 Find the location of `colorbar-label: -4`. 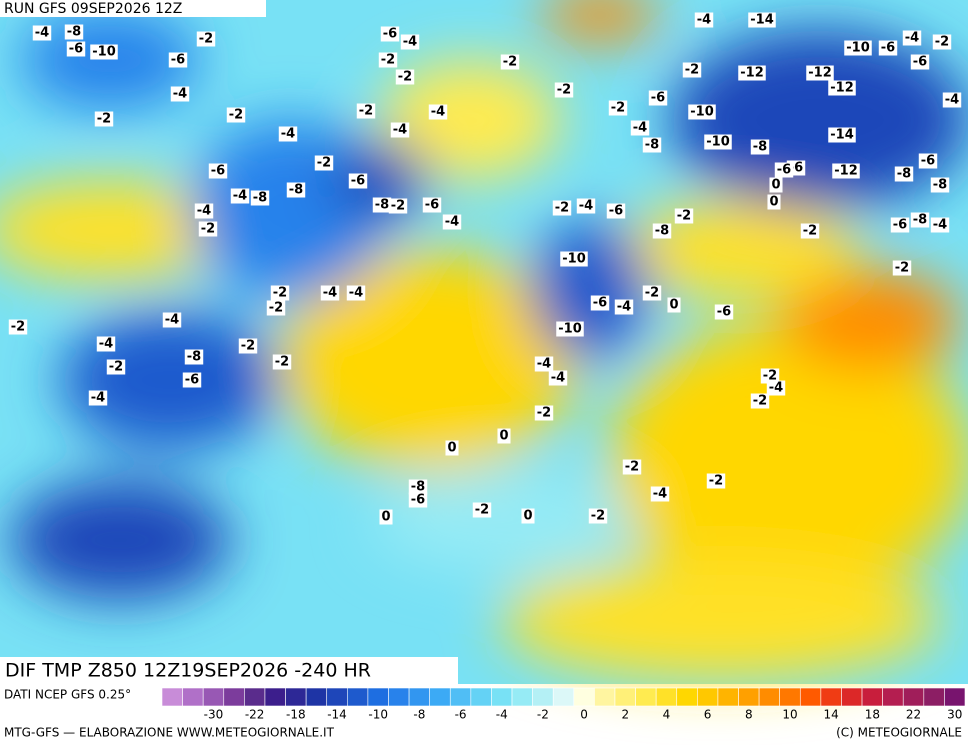

colorbar-label: -4 is located at coordinates (502, 715).